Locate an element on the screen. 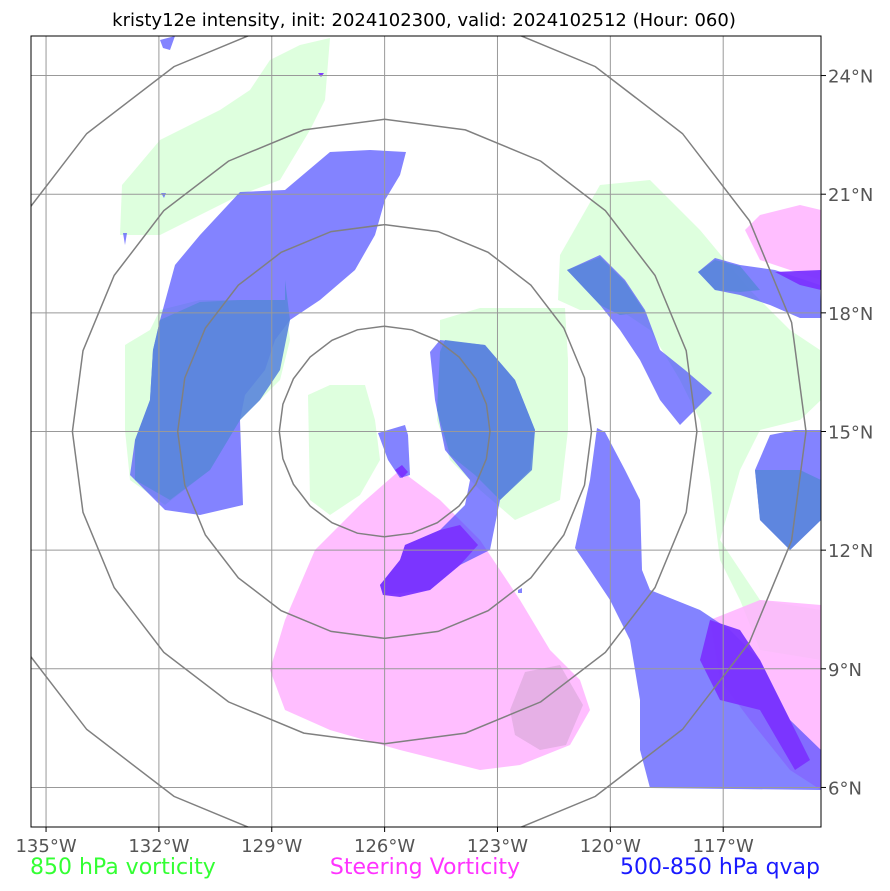 This screenshot has width=890, height=891. lat-tick-label: 15°N is located at coordinates (850, 433).